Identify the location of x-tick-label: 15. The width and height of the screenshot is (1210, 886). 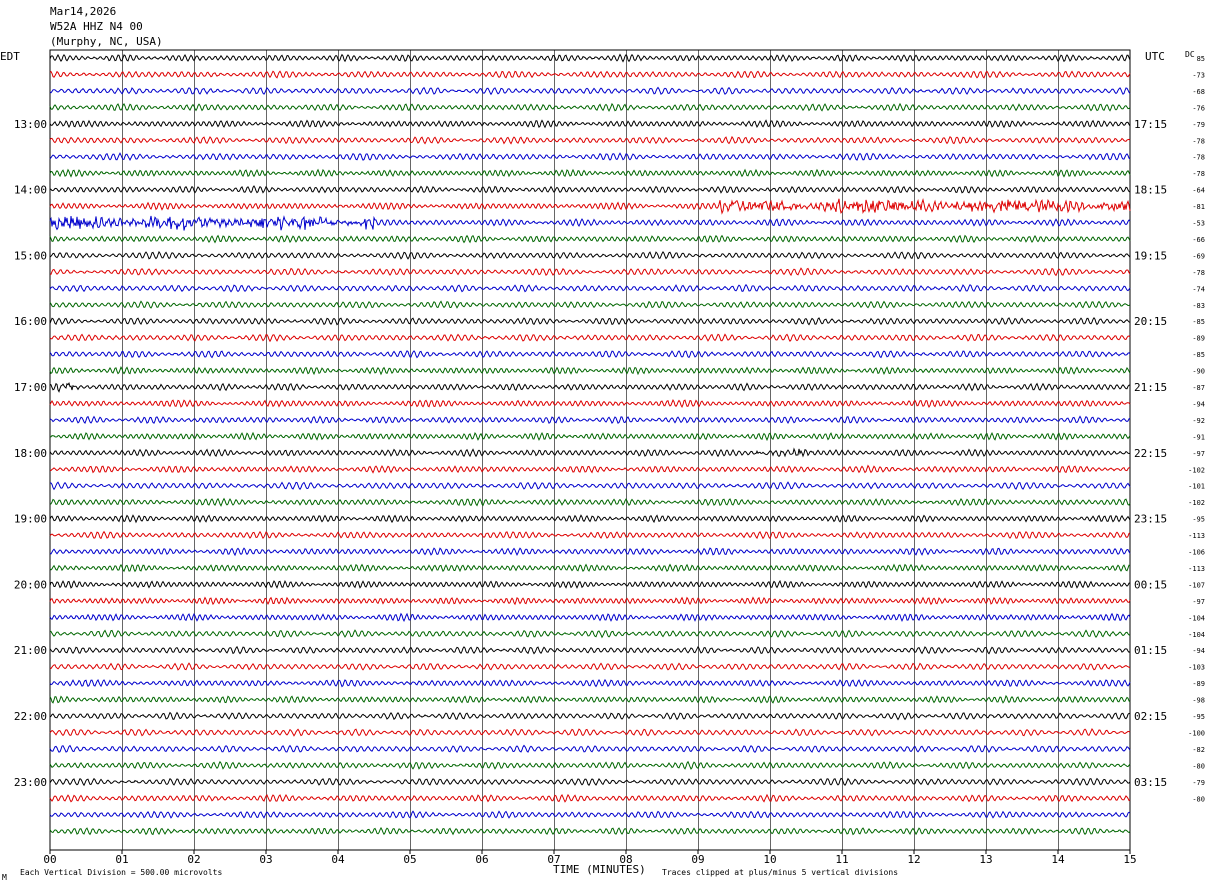
(1129, 859).